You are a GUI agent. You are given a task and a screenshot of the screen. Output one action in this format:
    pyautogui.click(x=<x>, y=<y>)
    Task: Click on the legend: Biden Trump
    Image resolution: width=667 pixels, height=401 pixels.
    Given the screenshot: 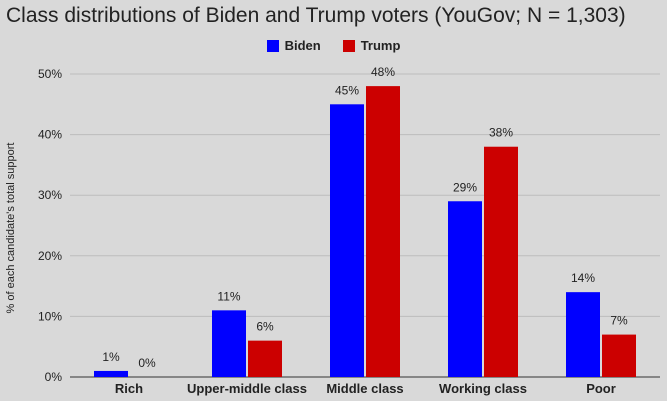 What is the action you would take?
    pyautogui.click(x=333, y=45)
    